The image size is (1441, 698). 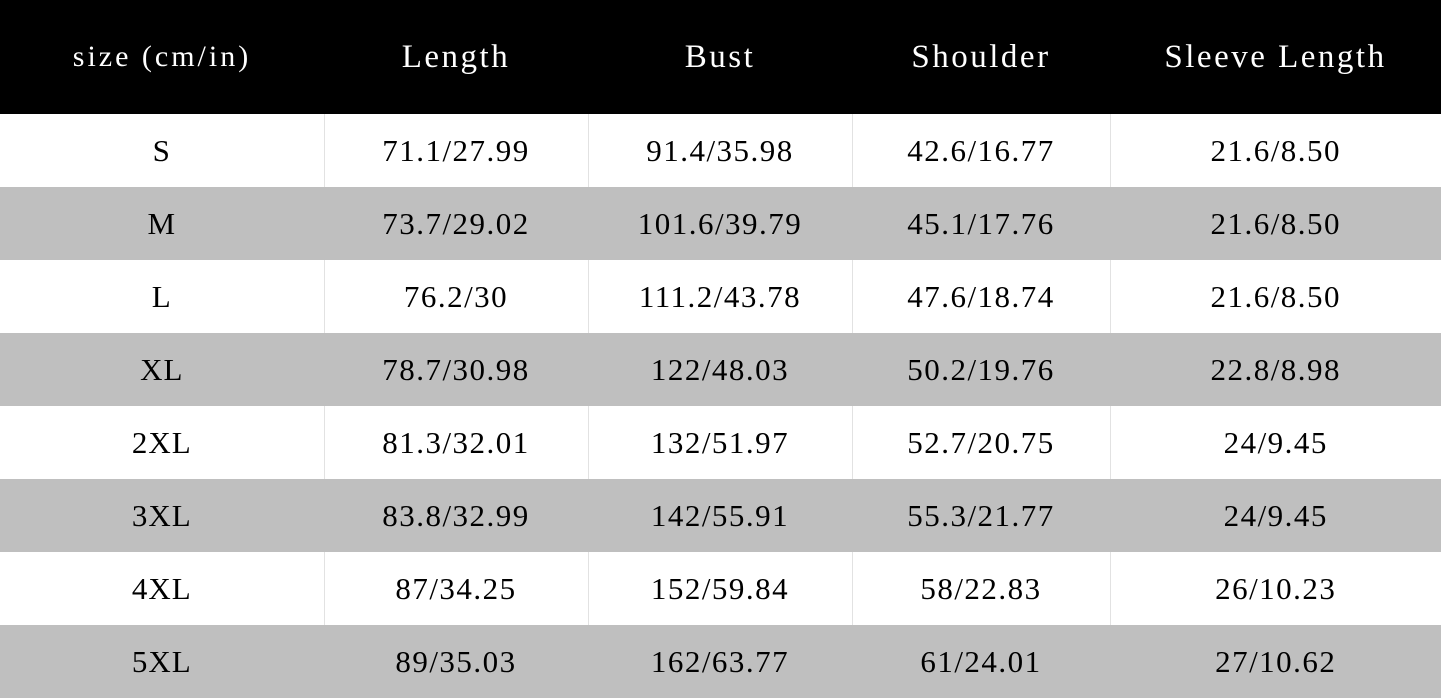 I want to click on cell-bust: 101.6/39.79, so click(x=719, y=223).